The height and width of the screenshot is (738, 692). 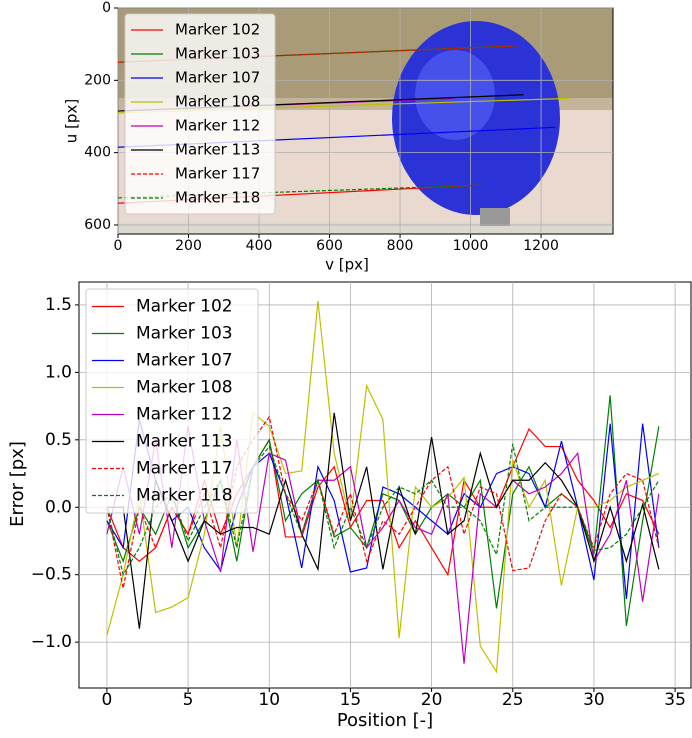 What do you see at coordinates (513, 700) in the screenshot?
I see `x-tick-label: 25` at bounding box center [513, 700].